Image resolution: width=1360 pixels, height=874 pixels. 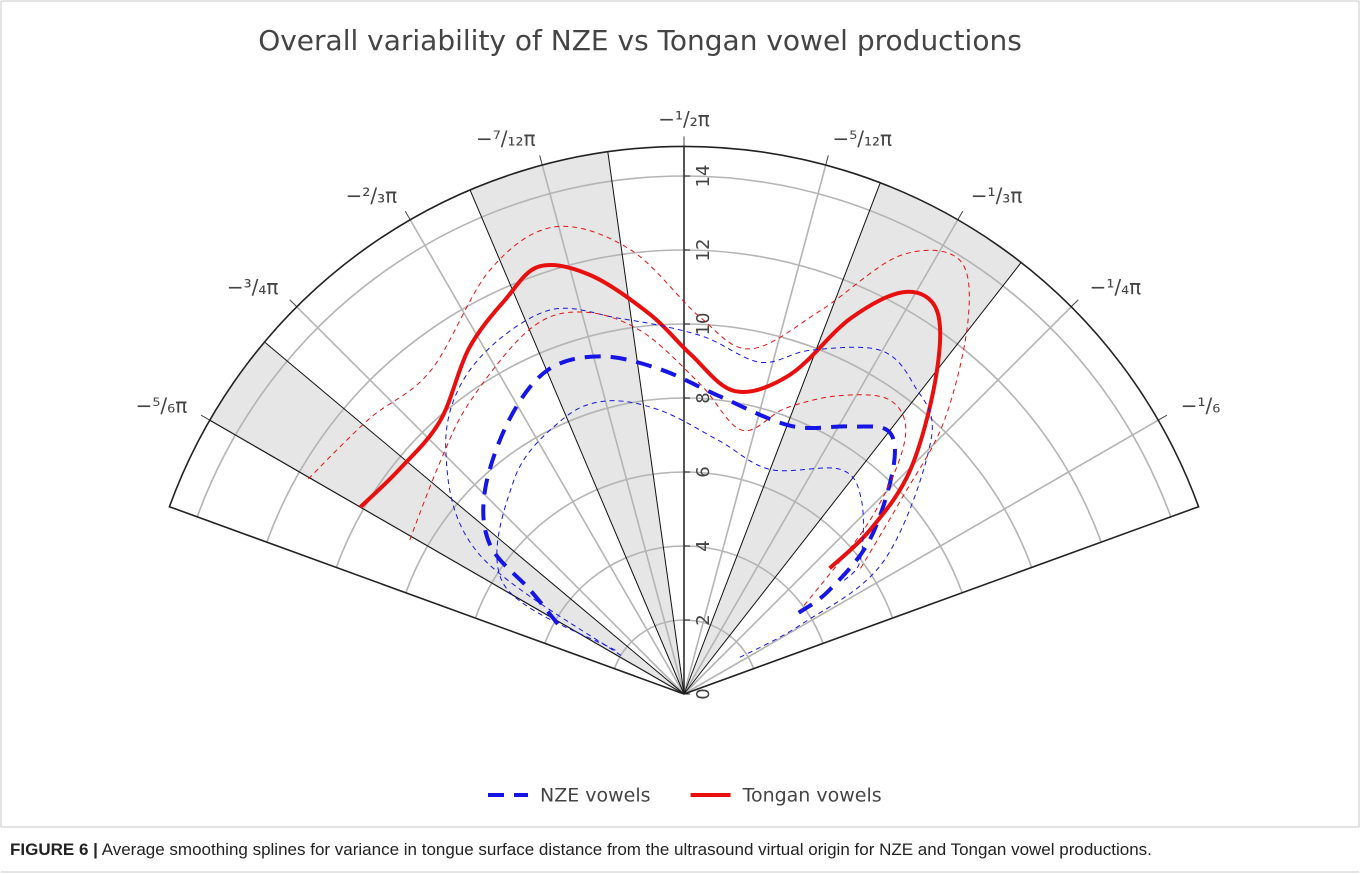 I want to click on theta-tick-label: −⁵/₁₂π, so click(x=862, y=138).